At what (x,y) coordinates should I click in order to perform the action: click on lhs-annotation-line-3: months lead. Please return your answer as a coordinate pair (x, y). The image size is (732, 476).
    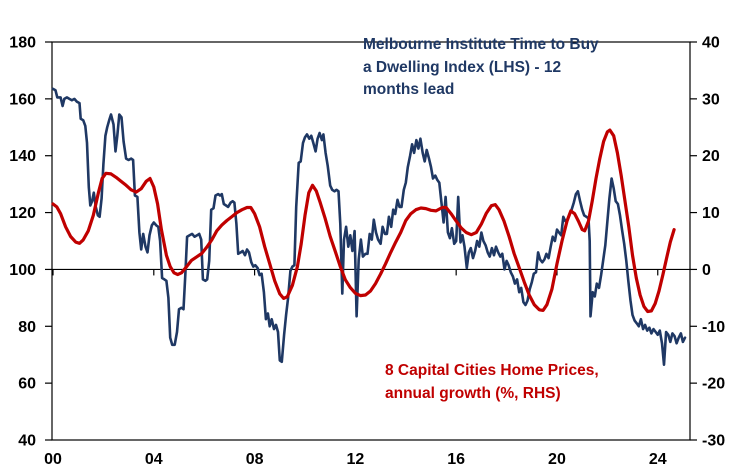
    Looking at the image, I should click on (409, 89).